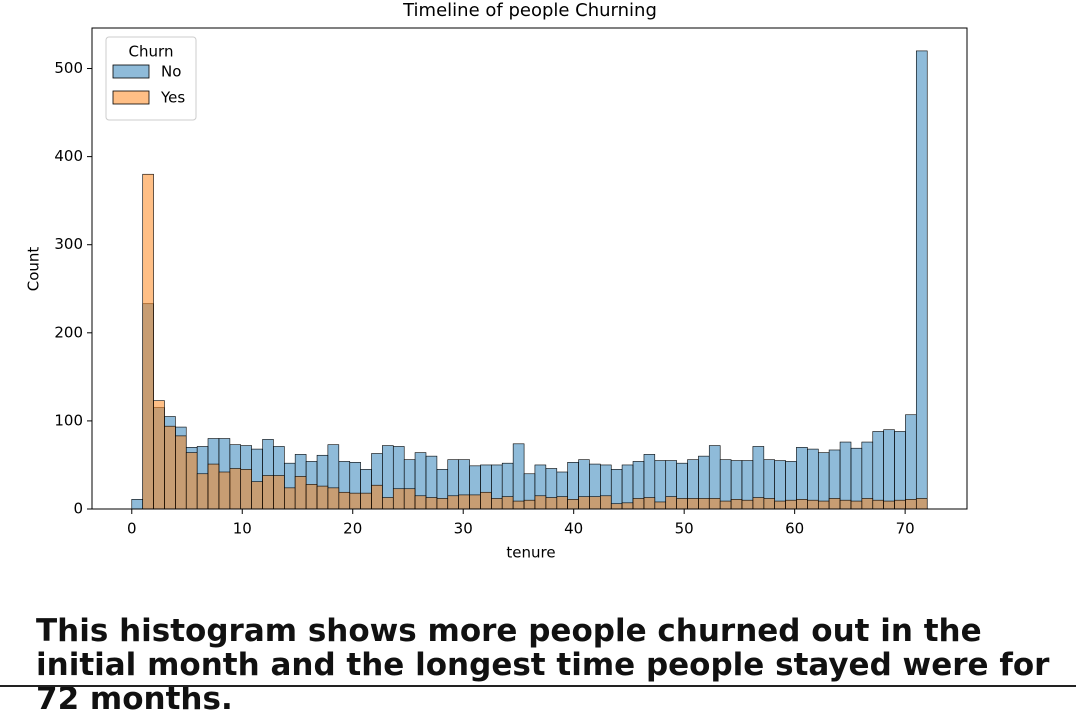  I want to click on x-tick-label: 60, so click(794, 529).